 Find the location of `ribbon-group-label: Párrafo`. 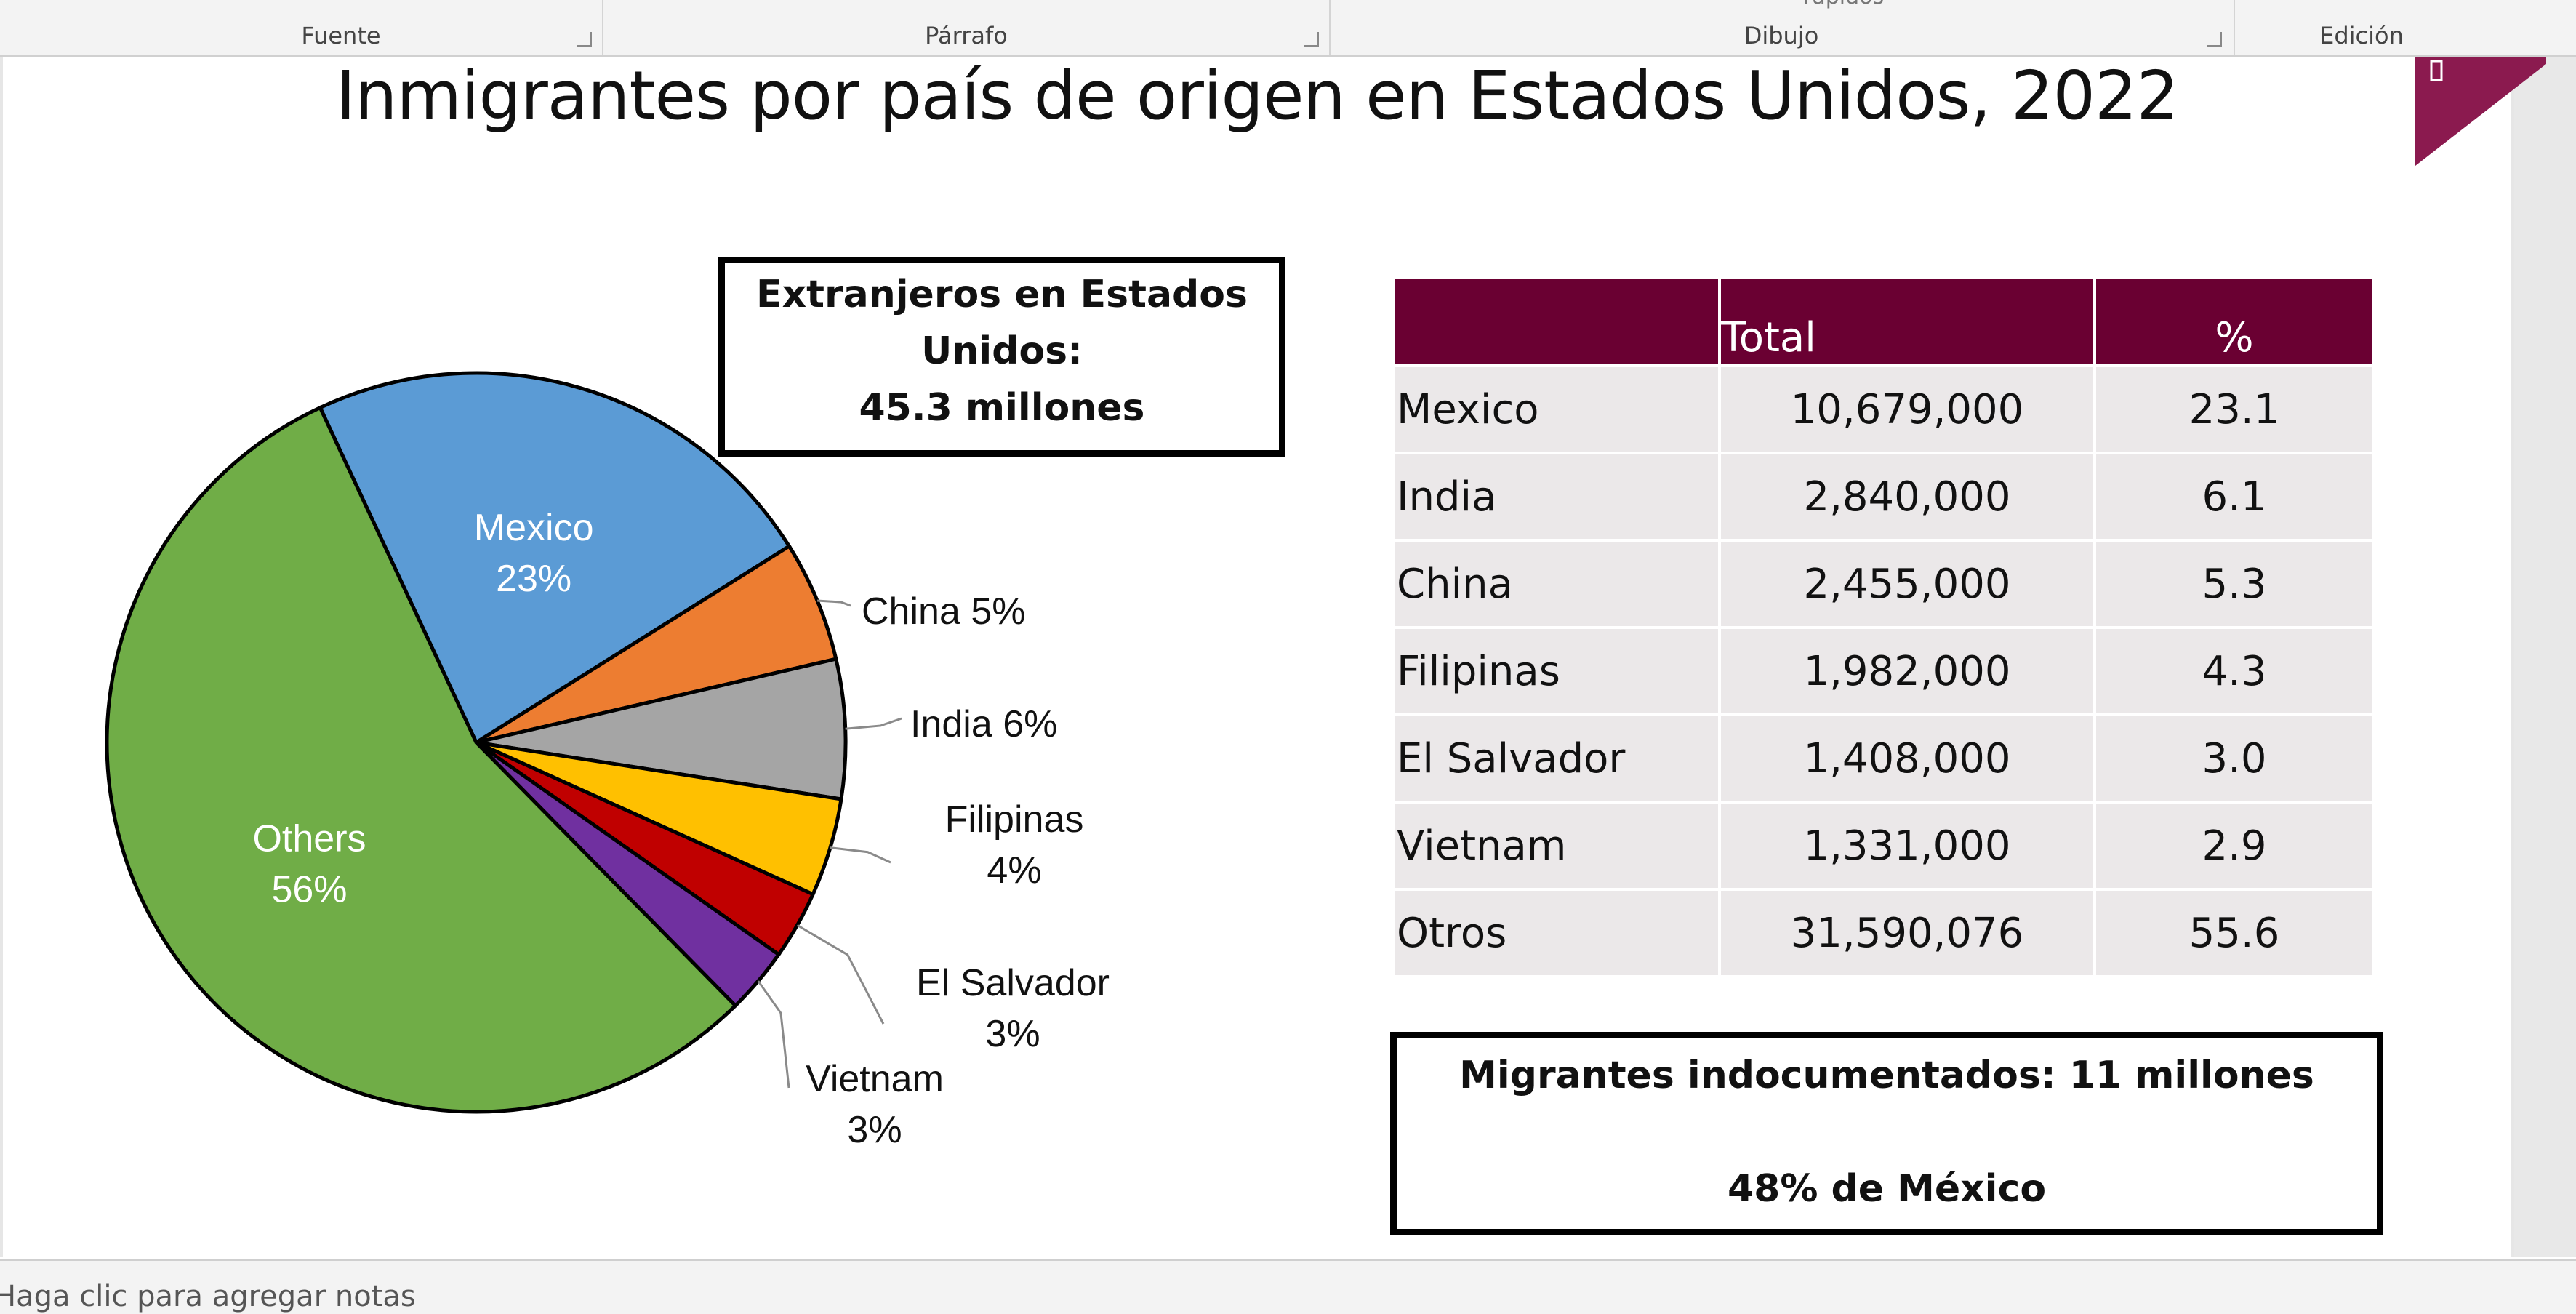

ribbon-group-label: Párrafo is located at coordinates (967, 35).